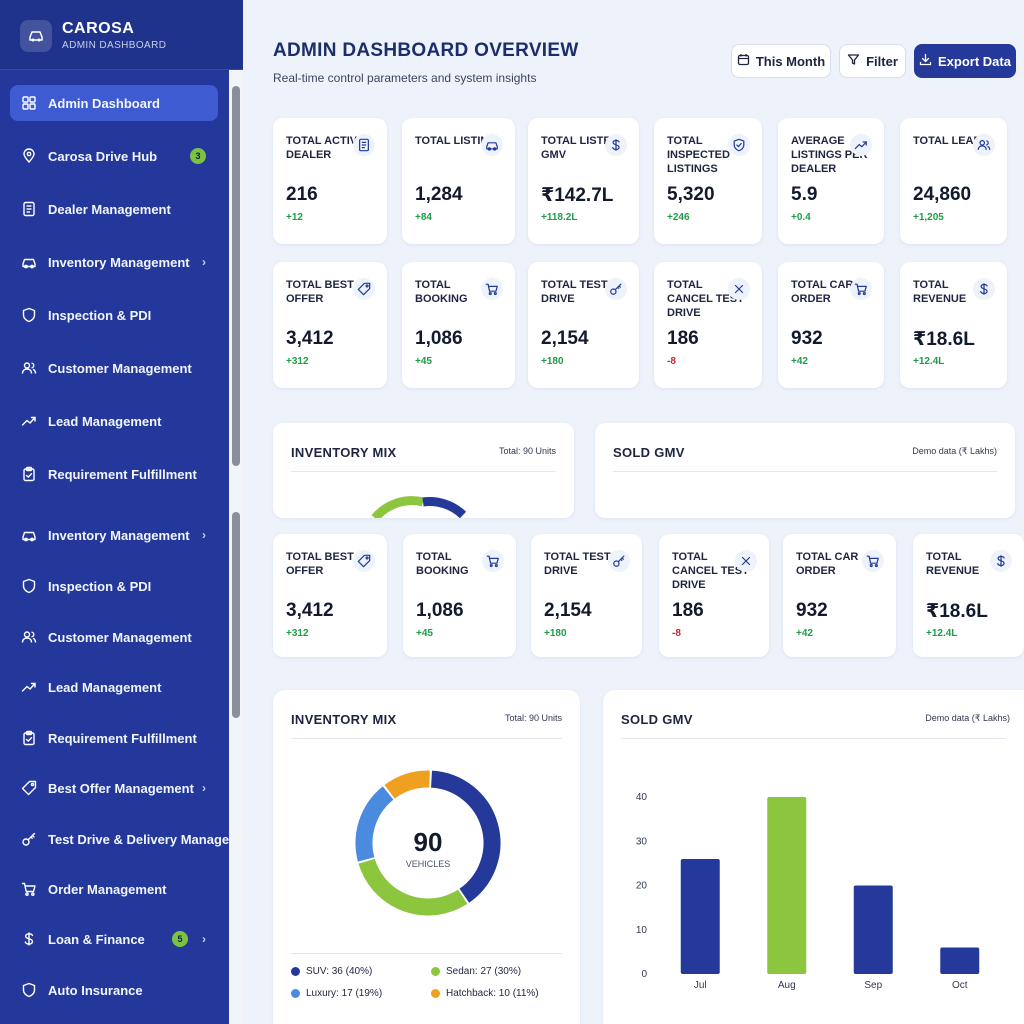 Image resolution: width=1024 pixels, height=1024 pixels. I want to click on stat-card-average-listings-per-dealer: AVERAGE LISTINGS PER DEALER 5.9 +0.4, so click(831, 181).